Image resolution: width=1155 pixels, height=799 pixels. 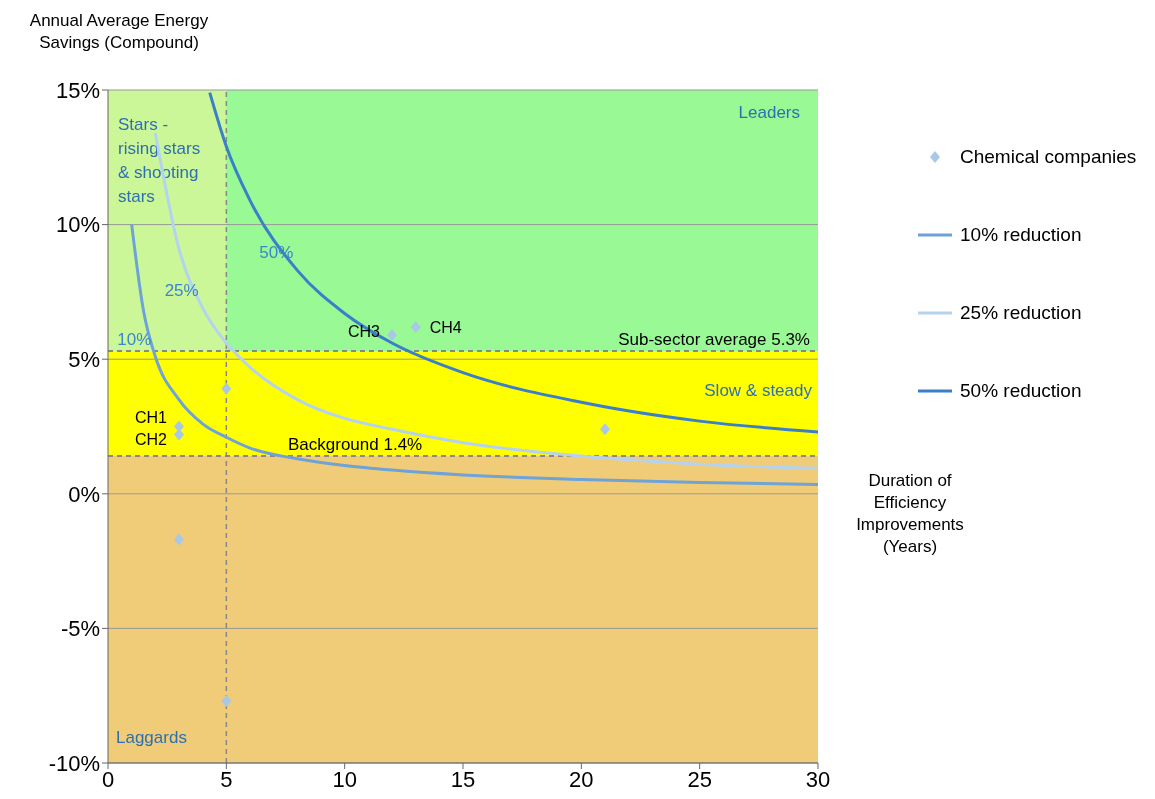 I want to click on band-label: Laggards, so click(x=151, y=737).